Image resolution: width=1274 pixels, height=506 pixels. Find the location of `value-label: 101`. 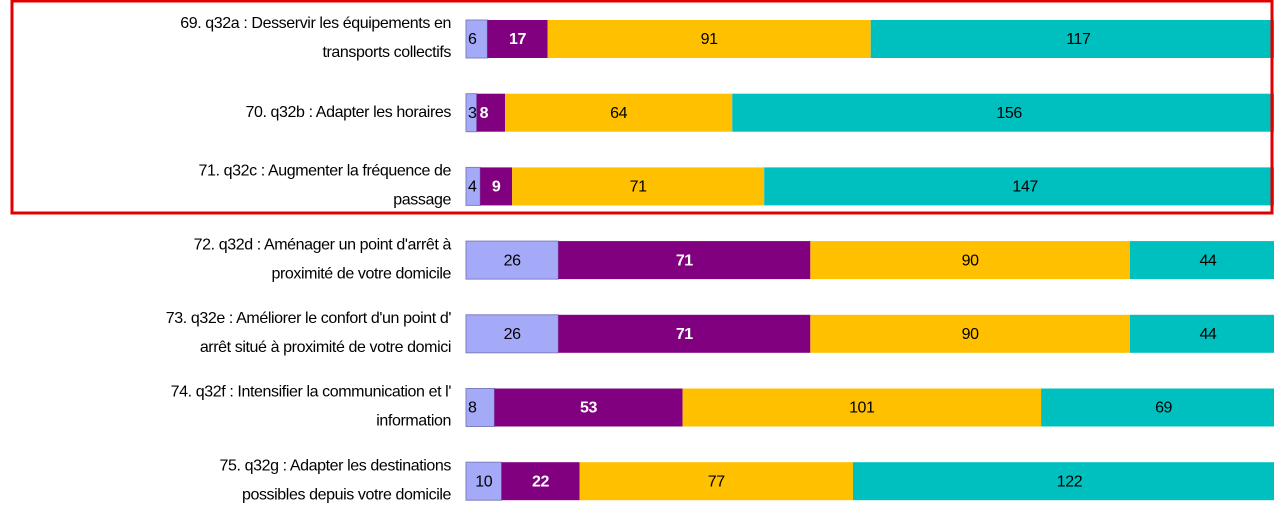

value-label: 101 is located at coordinates (862, 408).